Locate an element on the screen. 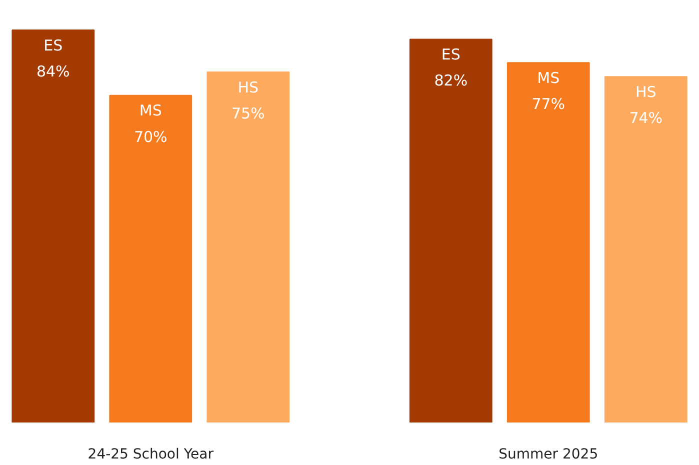 The height and width of the screenshot is (465, 699). text: MS is located at coordinates (548, 77).